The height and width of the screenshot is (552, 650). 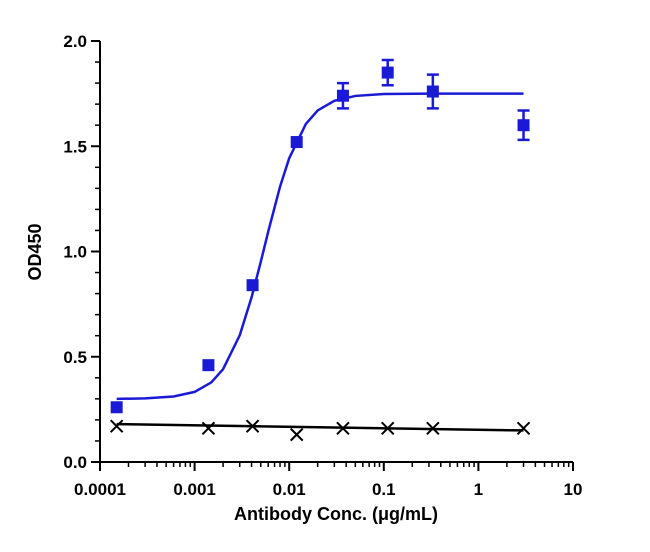 What do you see at coordinates (336, 514) in the screenshot?
I see `x-axis-title: Antibody Conc. (μg/mL)` at bounding box center [336, 514].